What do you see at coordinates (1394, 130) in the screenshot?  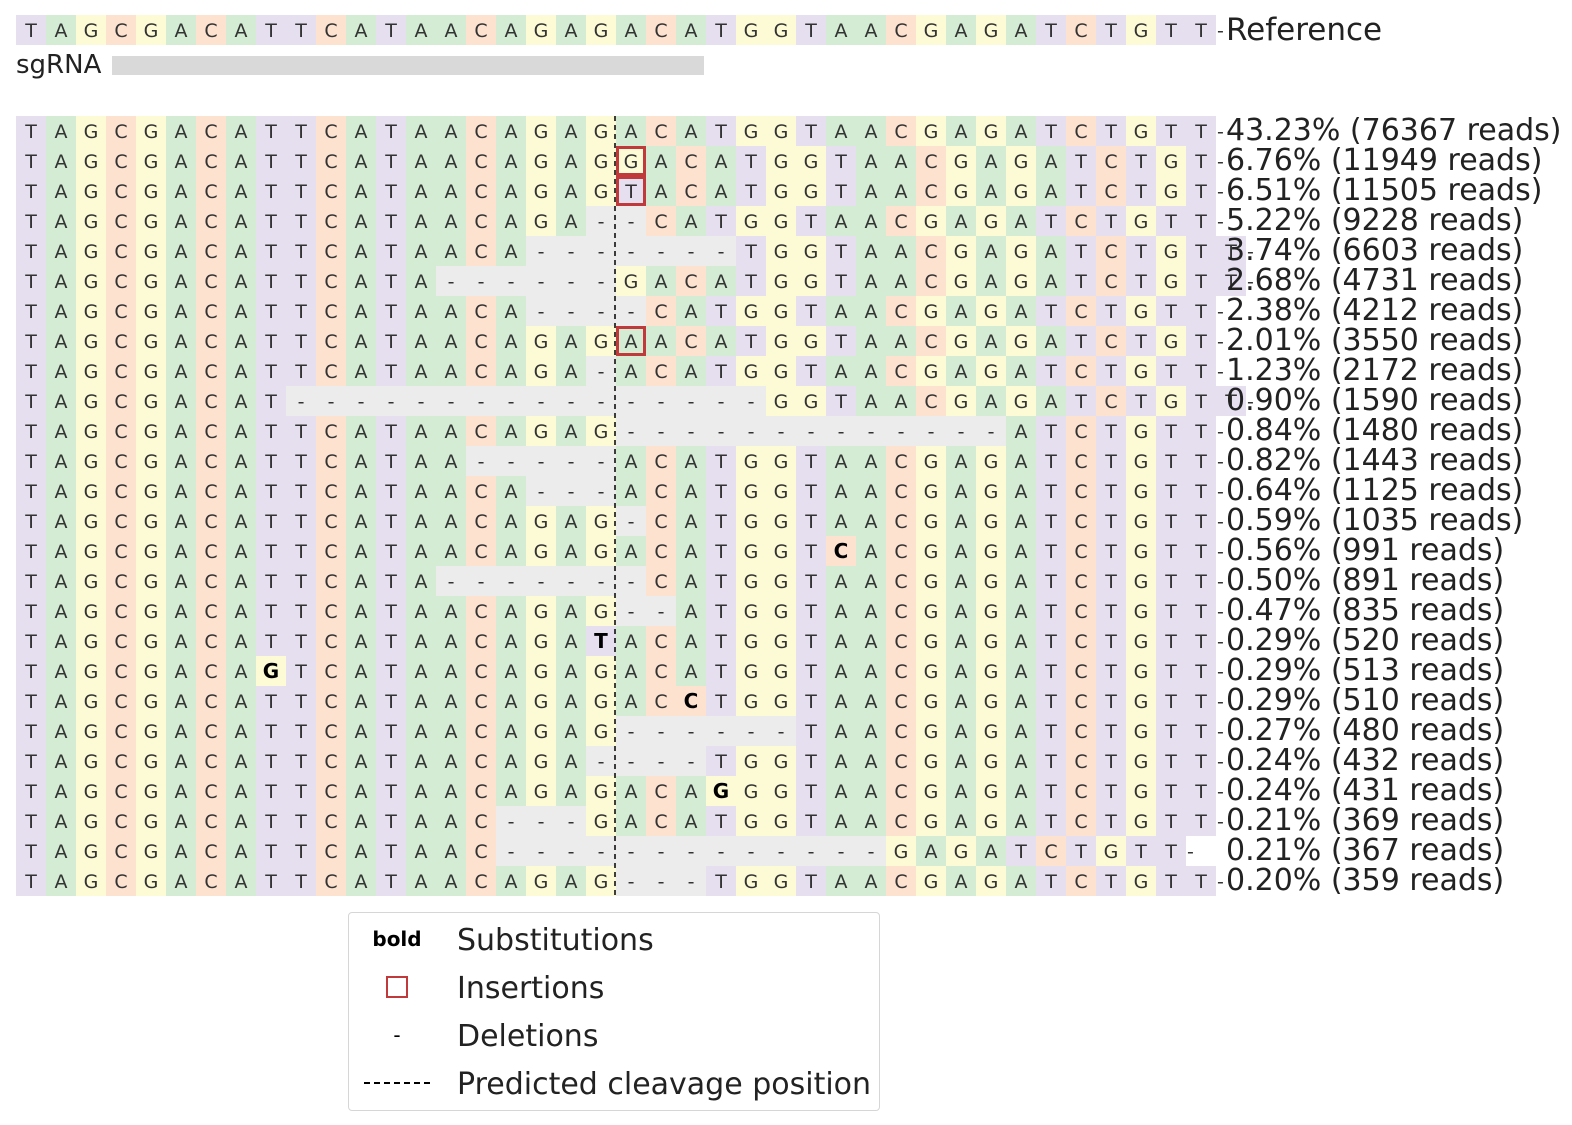 I see `allele-frequency-label: 43.23% (76367 reads)` at bounding box center [1394, 130].